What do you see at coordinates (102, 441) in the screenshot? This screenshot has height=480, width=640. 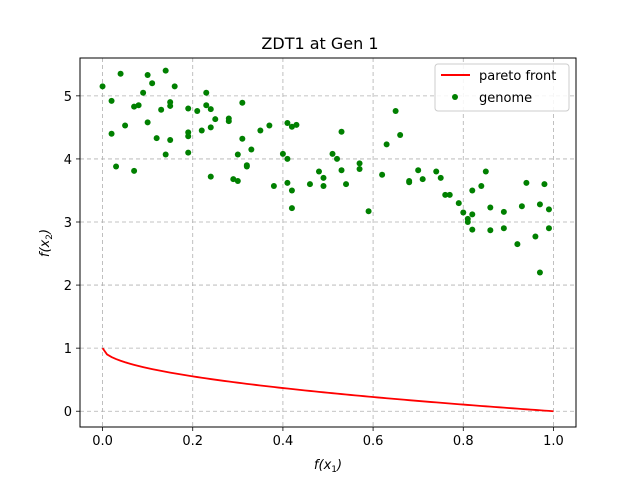 I see `x-tick-label: 0.0` at bounding box center [102, 441].